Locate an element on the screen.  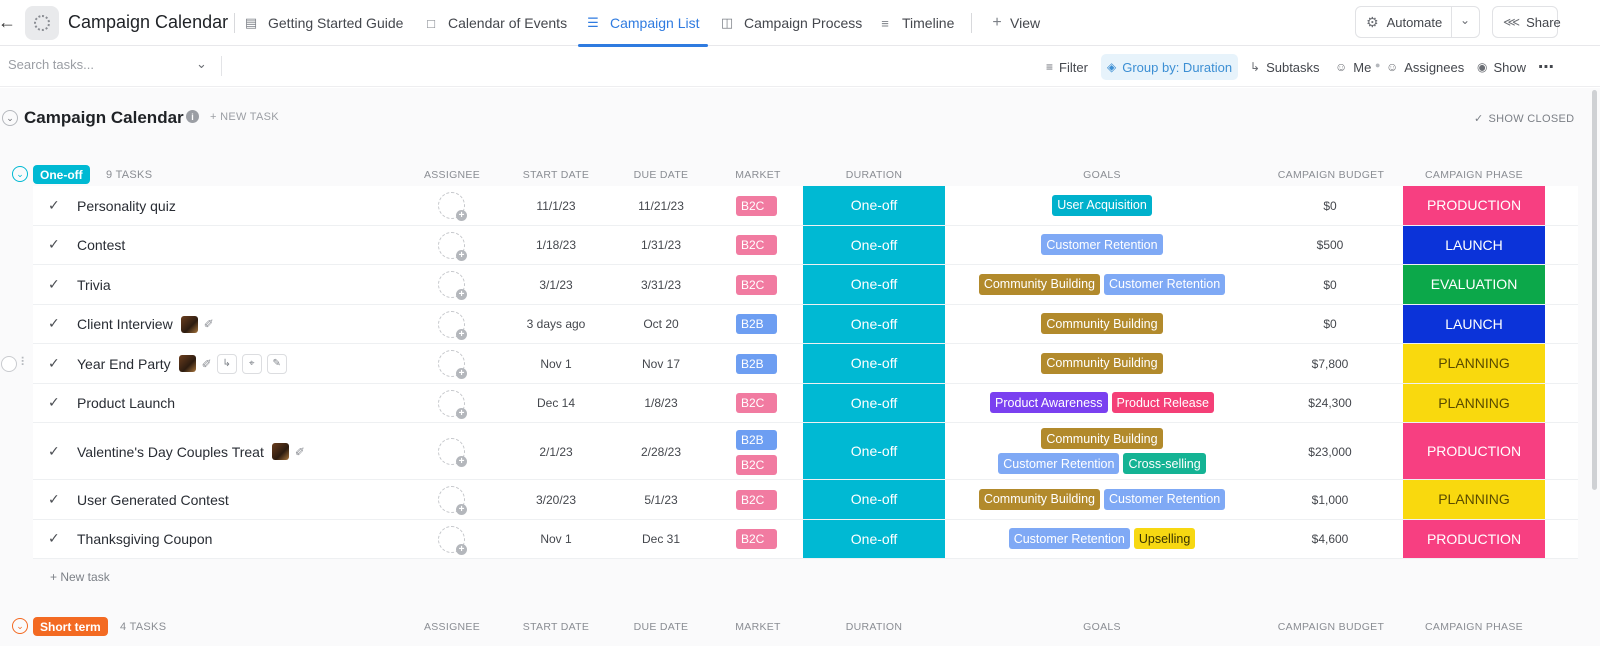
task-name-text: Trivia is located at coordinates (94, 284).